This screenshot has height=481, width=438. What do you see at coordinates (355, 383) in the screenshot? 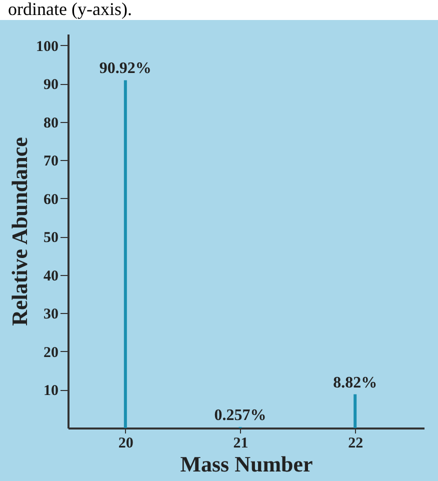
I see `data-label: 8.82%` at bounding box center [355, 383].